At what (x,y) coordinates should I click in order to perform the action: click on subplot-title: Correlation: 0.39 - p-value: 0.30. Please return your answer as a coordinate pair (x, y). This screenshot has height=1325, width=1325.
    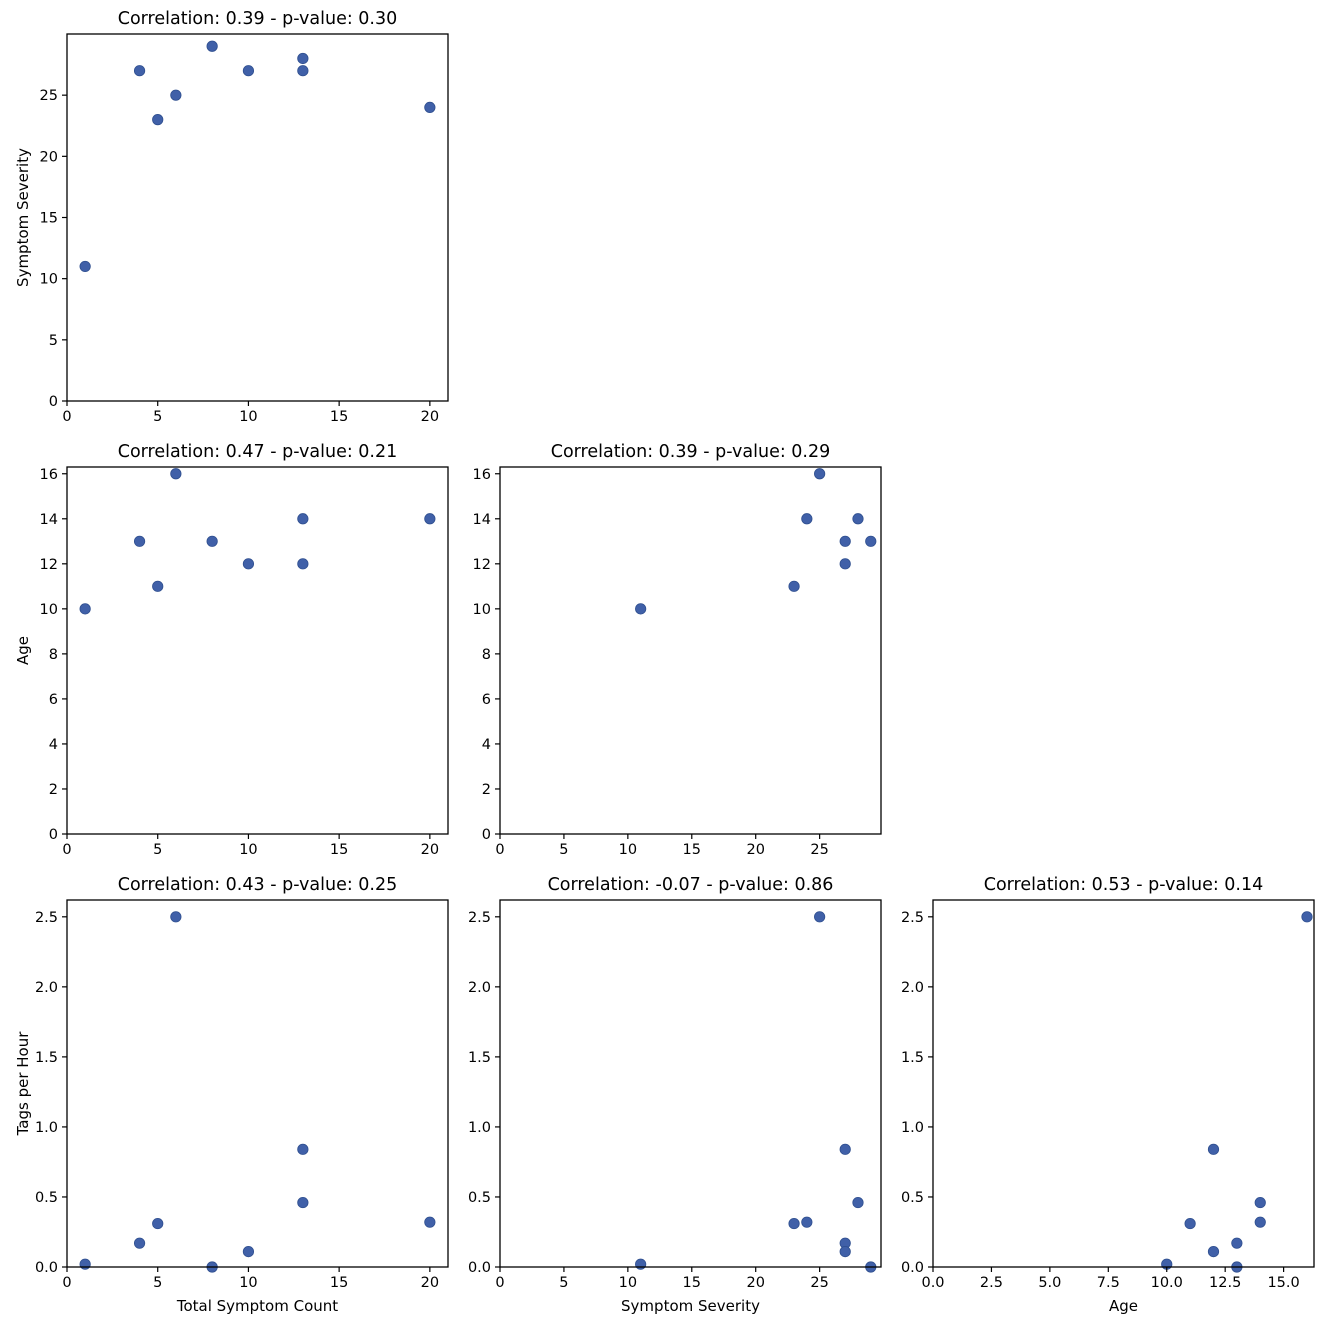
    Looking at the image, I should click on (258, 19).